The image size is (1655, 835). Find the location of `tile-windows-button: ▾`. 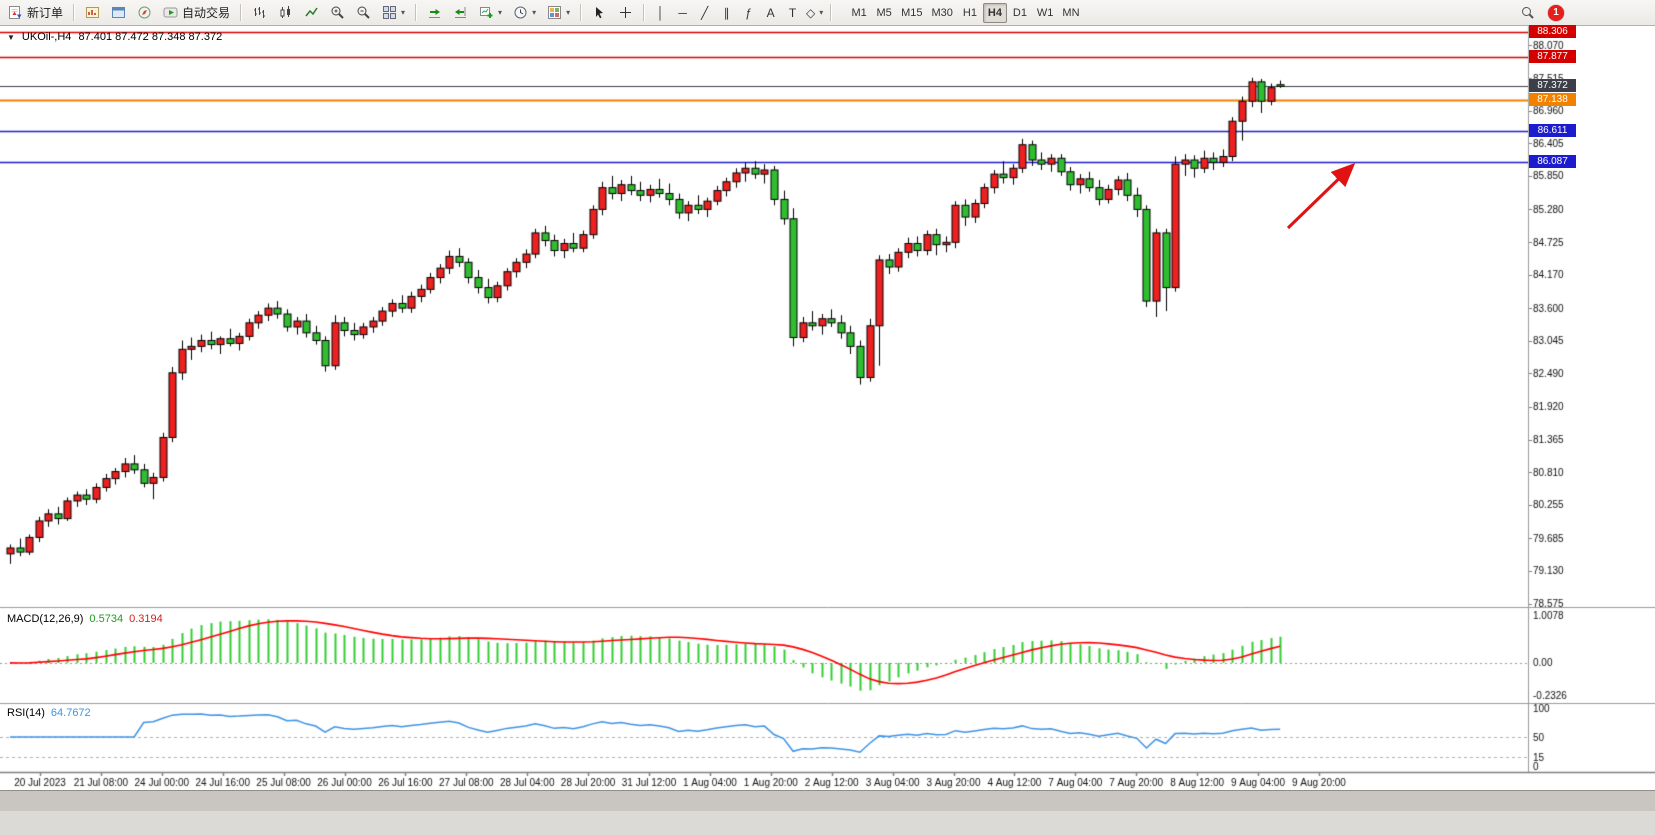

tile-windows-button: ▾ is located at coordinates (393, 13).